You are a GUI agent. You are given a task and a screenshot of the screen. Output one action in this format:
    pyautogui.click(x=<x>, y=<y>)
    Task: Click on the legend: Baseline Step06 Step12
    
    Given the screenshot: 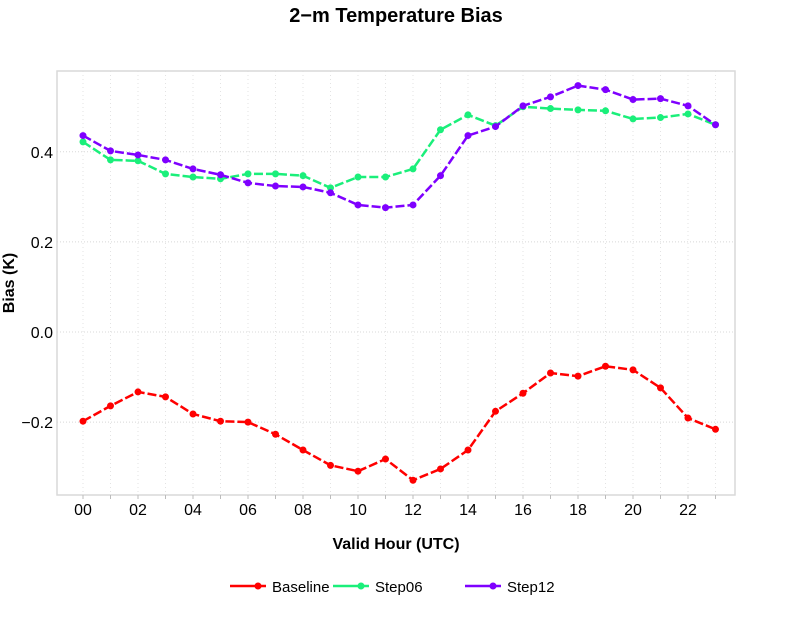 What is the action you would take?
    pyautogui.click(x=392, y=587)
    